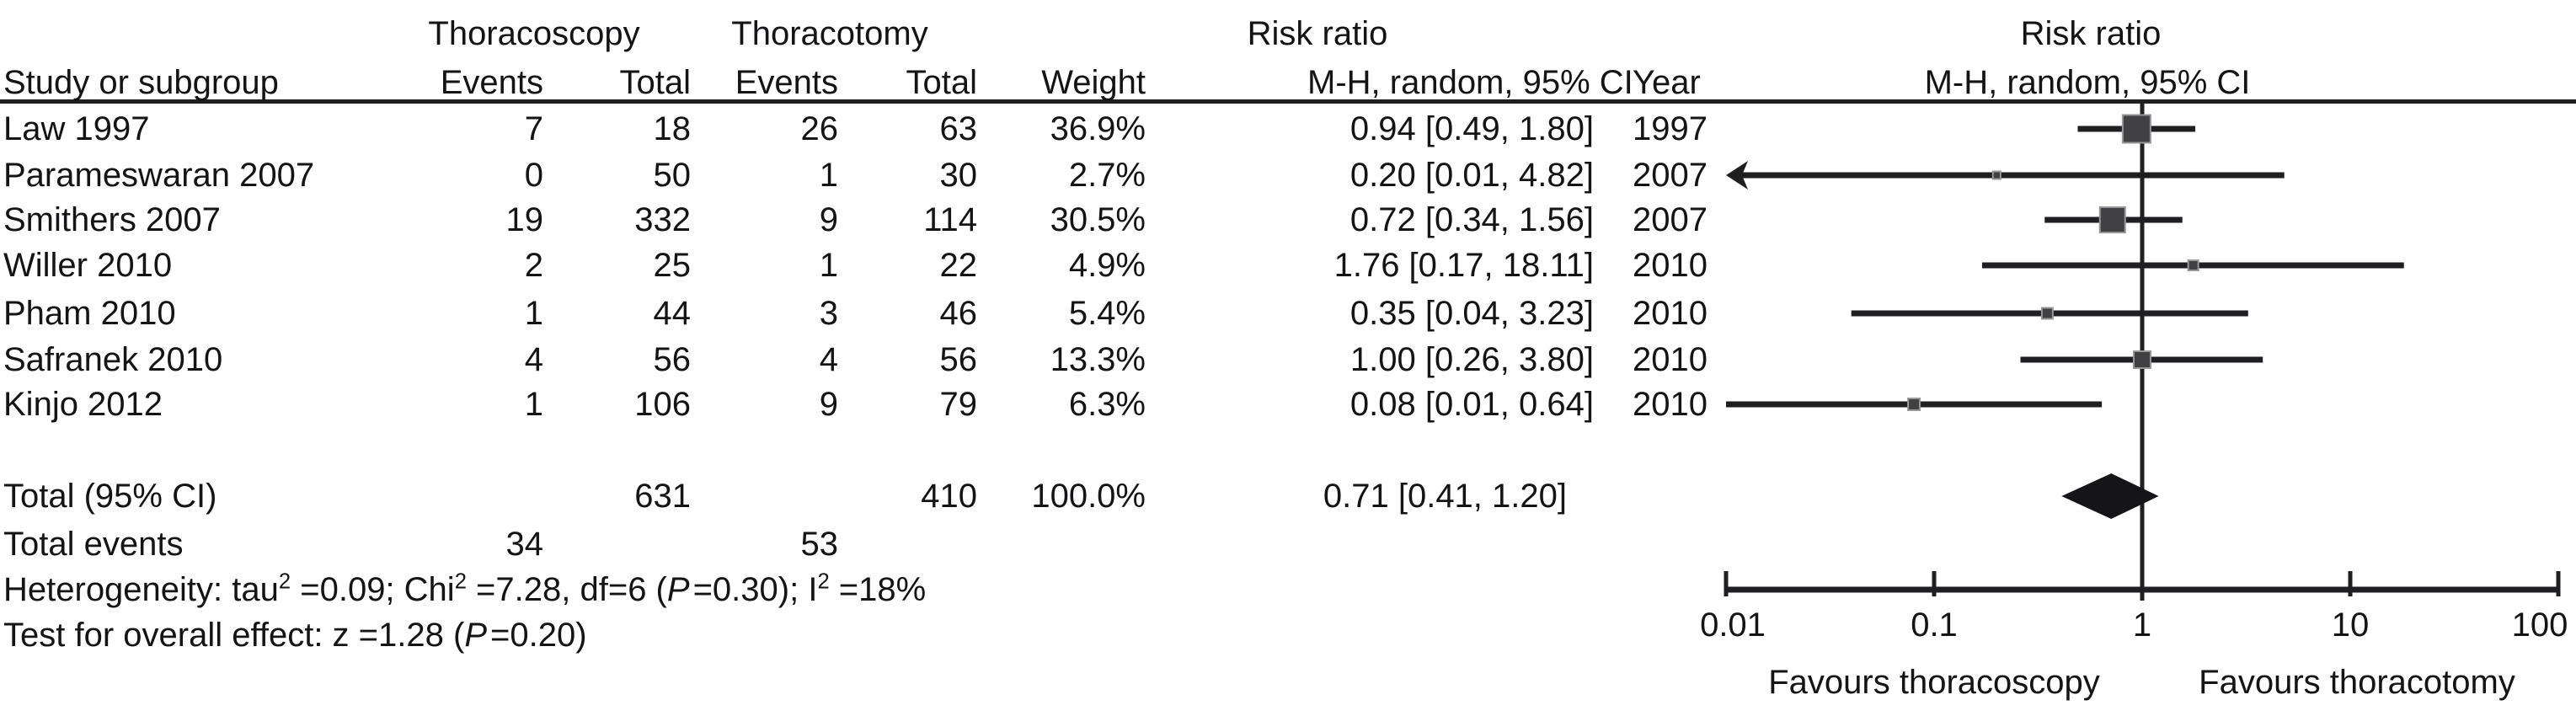 The image size is (2576, 716). Describe the element at coordinates (89, 314) in the screenshot. I see `study-name: Pham 2010` at that location.